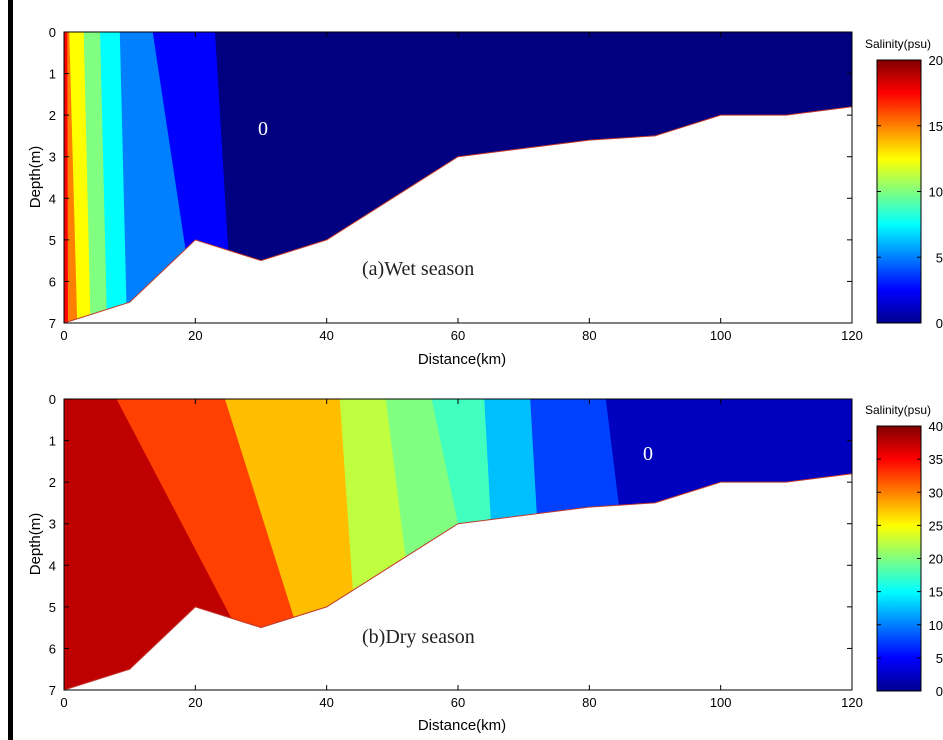 The height and width of the screenshot is (740, 943). What do you see at coordinates (936, 459) in the screenshot?
I see `colorbar-tick-label: 35` at bounding box center [936, 459].